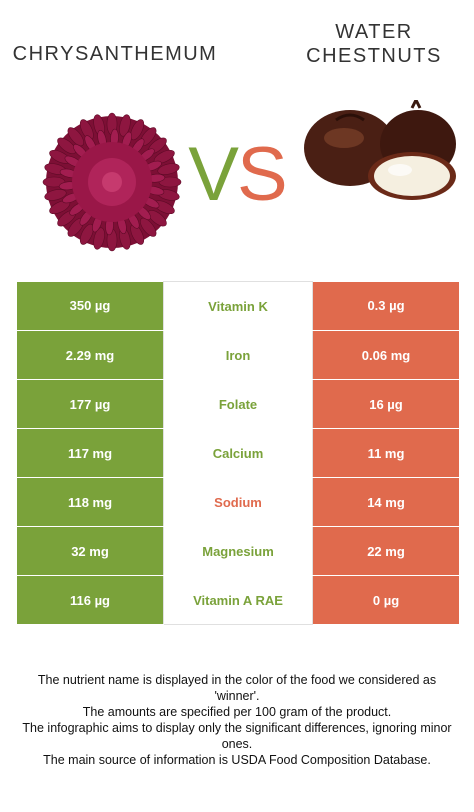 This screenshot has width=474, height=812. I want to click on left-value: 177 µg, so click(90, 404).